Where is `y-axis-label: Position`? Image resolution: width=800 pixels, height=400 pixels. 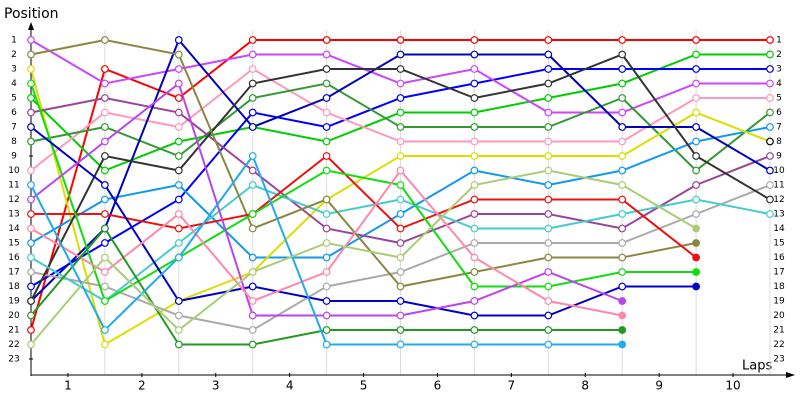 y-axis-label: Position is located at coordinates (31, 14).